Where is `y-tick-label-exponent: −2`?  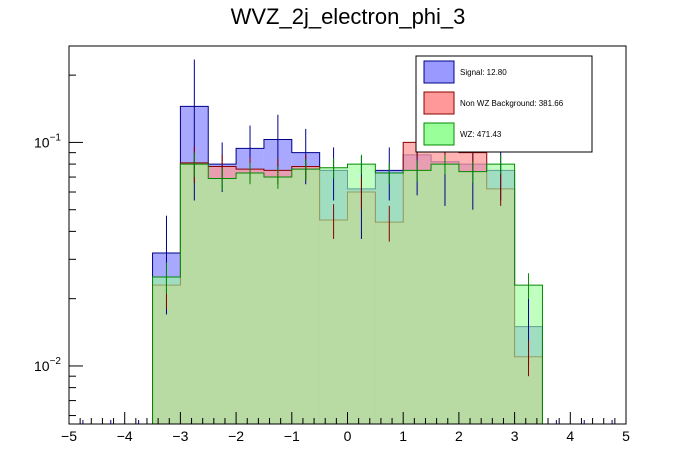
y-tick-label-exponent: −2 is located at coordinates (56, 361).